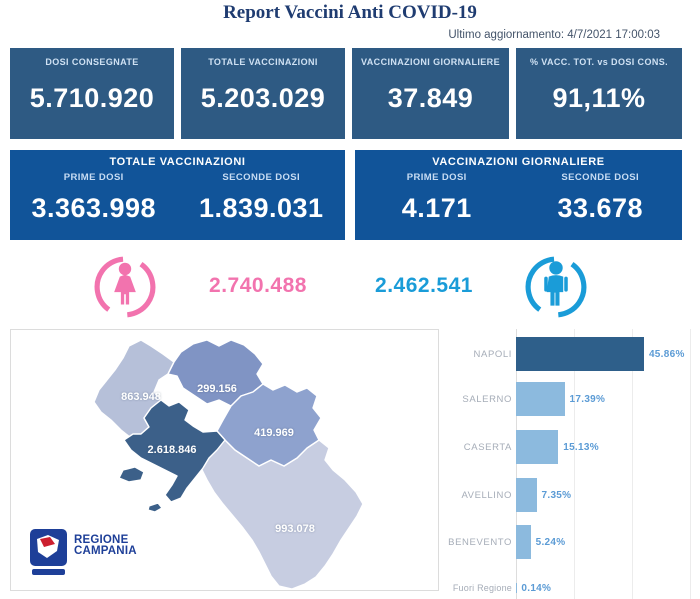 The width and height of the screenshot is (700, 599). I want to click on category-label: NAPOLI, so click(492, 354).